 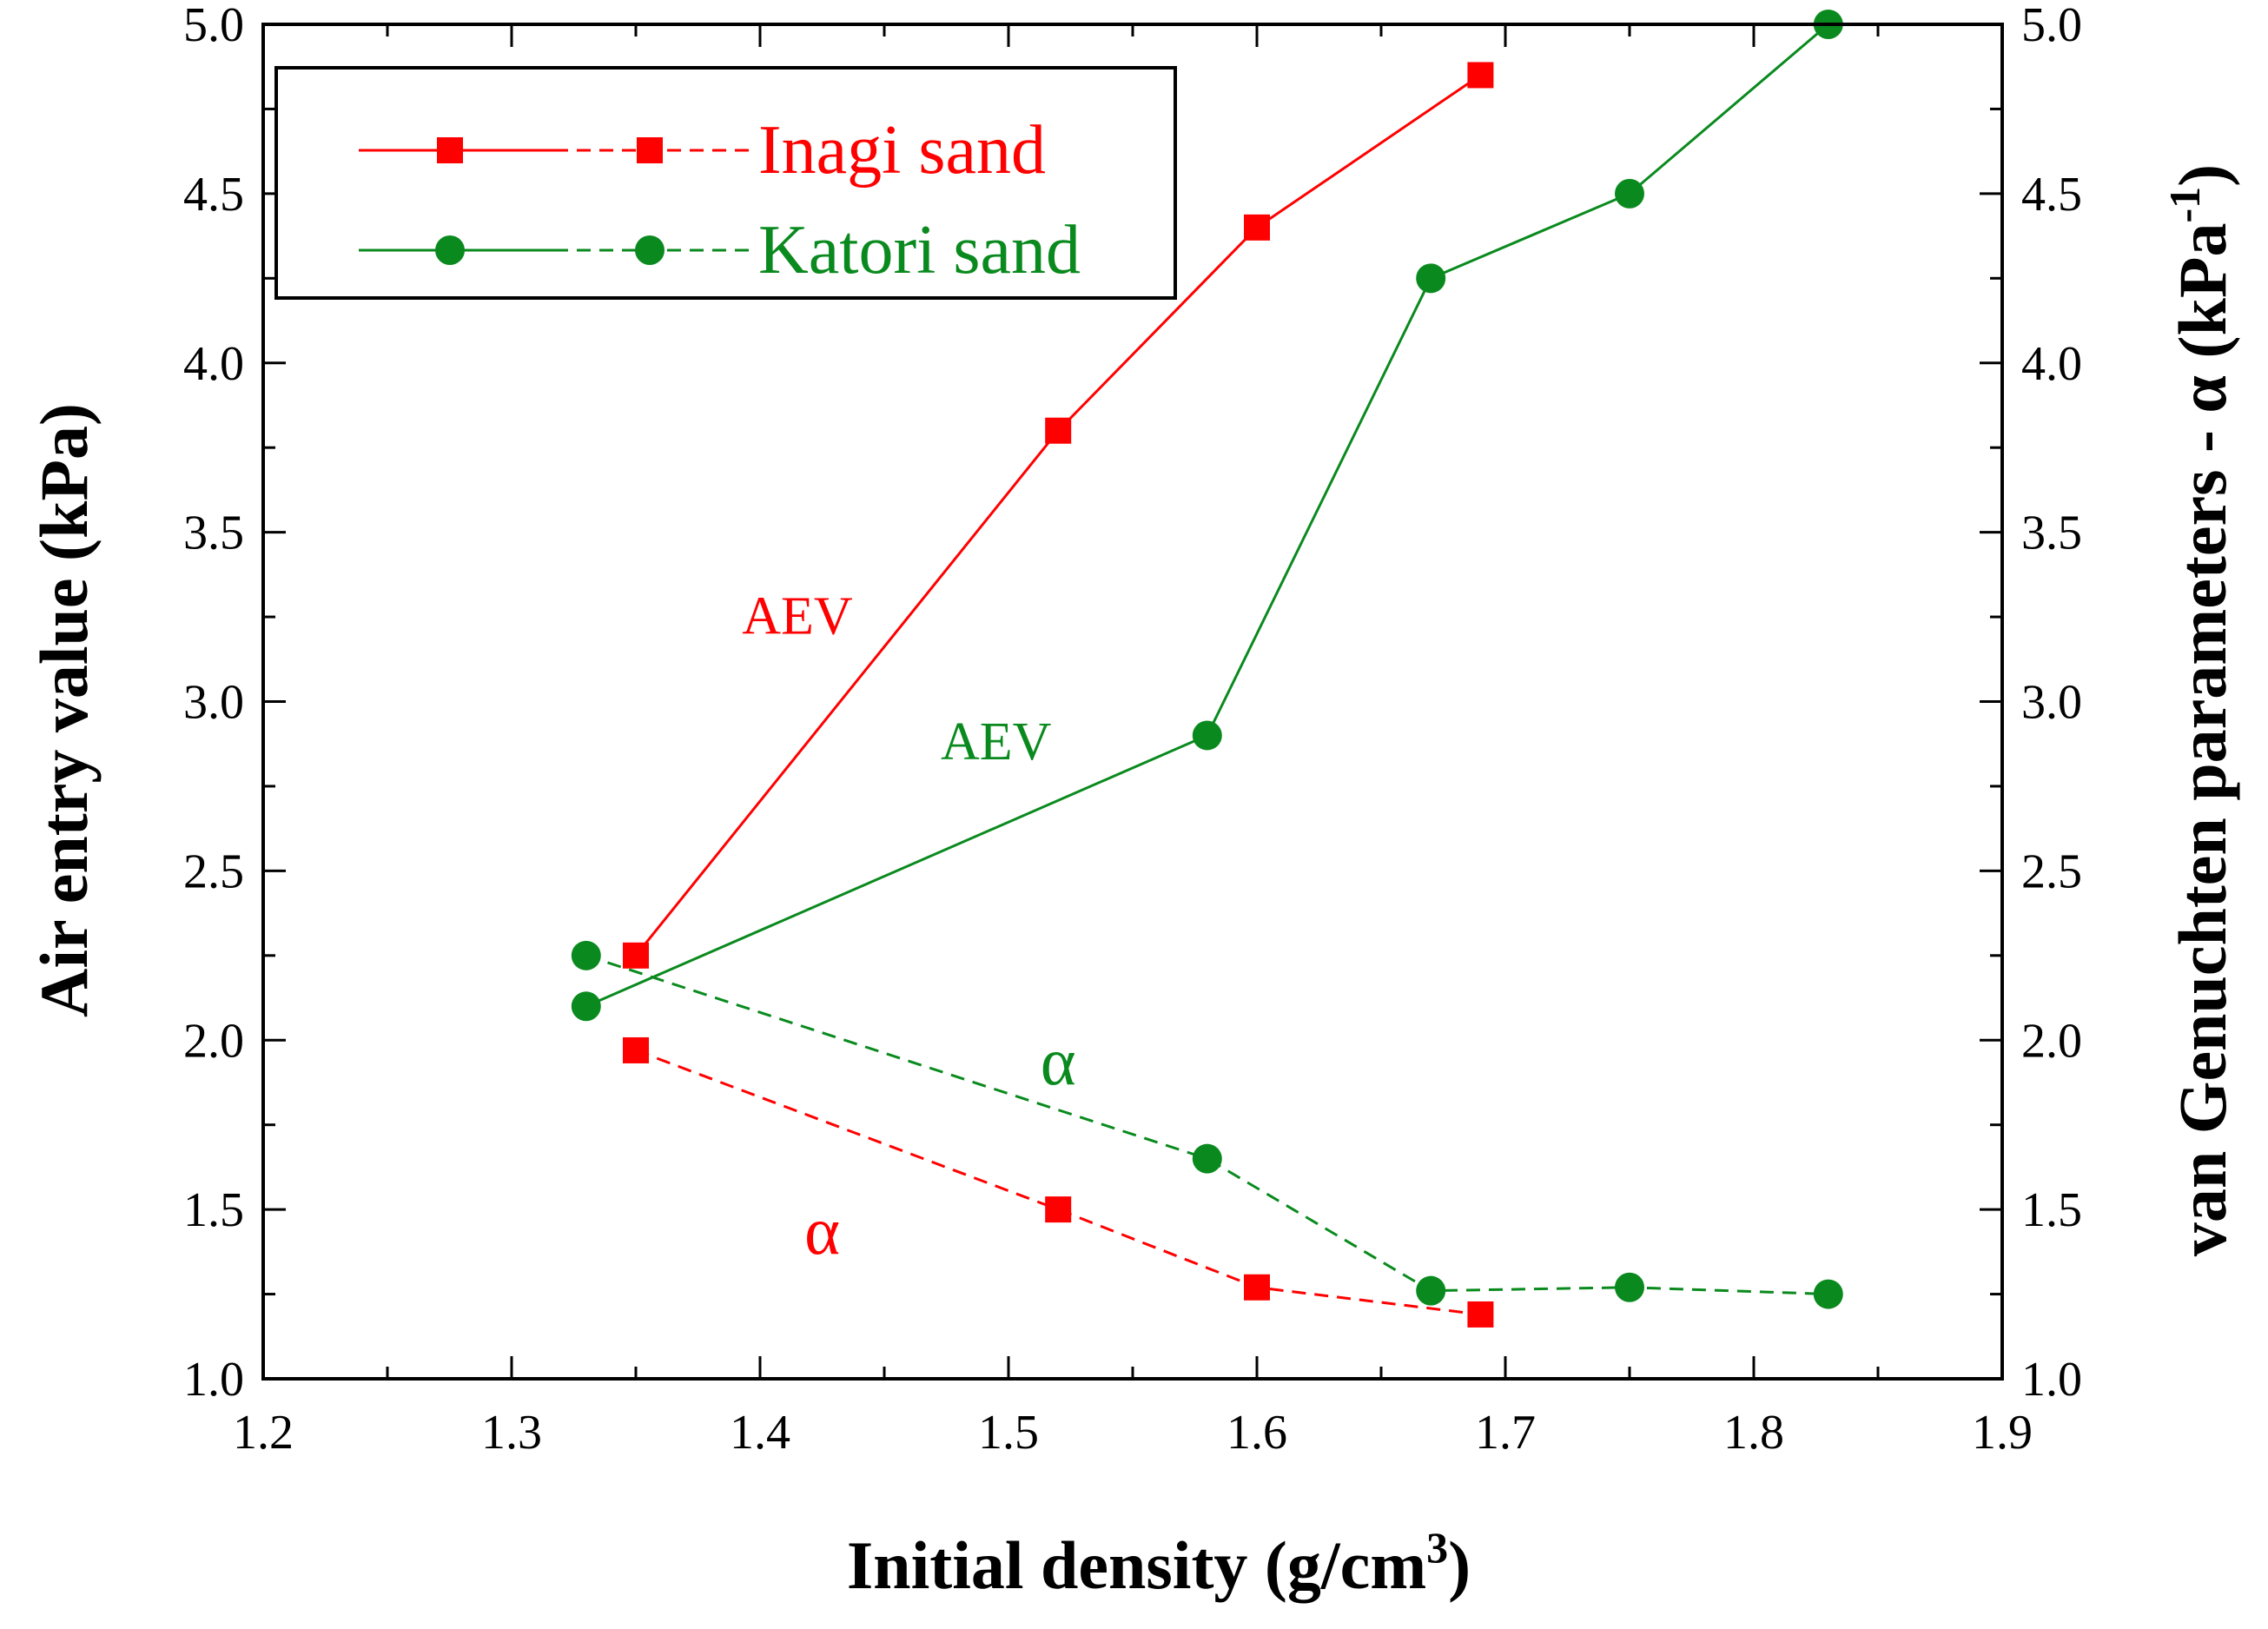 What do you see at coordinates (720, 250) in the screenshot?
I see `legend-item-katori-sand: Katori sand` at bounding box center [720, 250].